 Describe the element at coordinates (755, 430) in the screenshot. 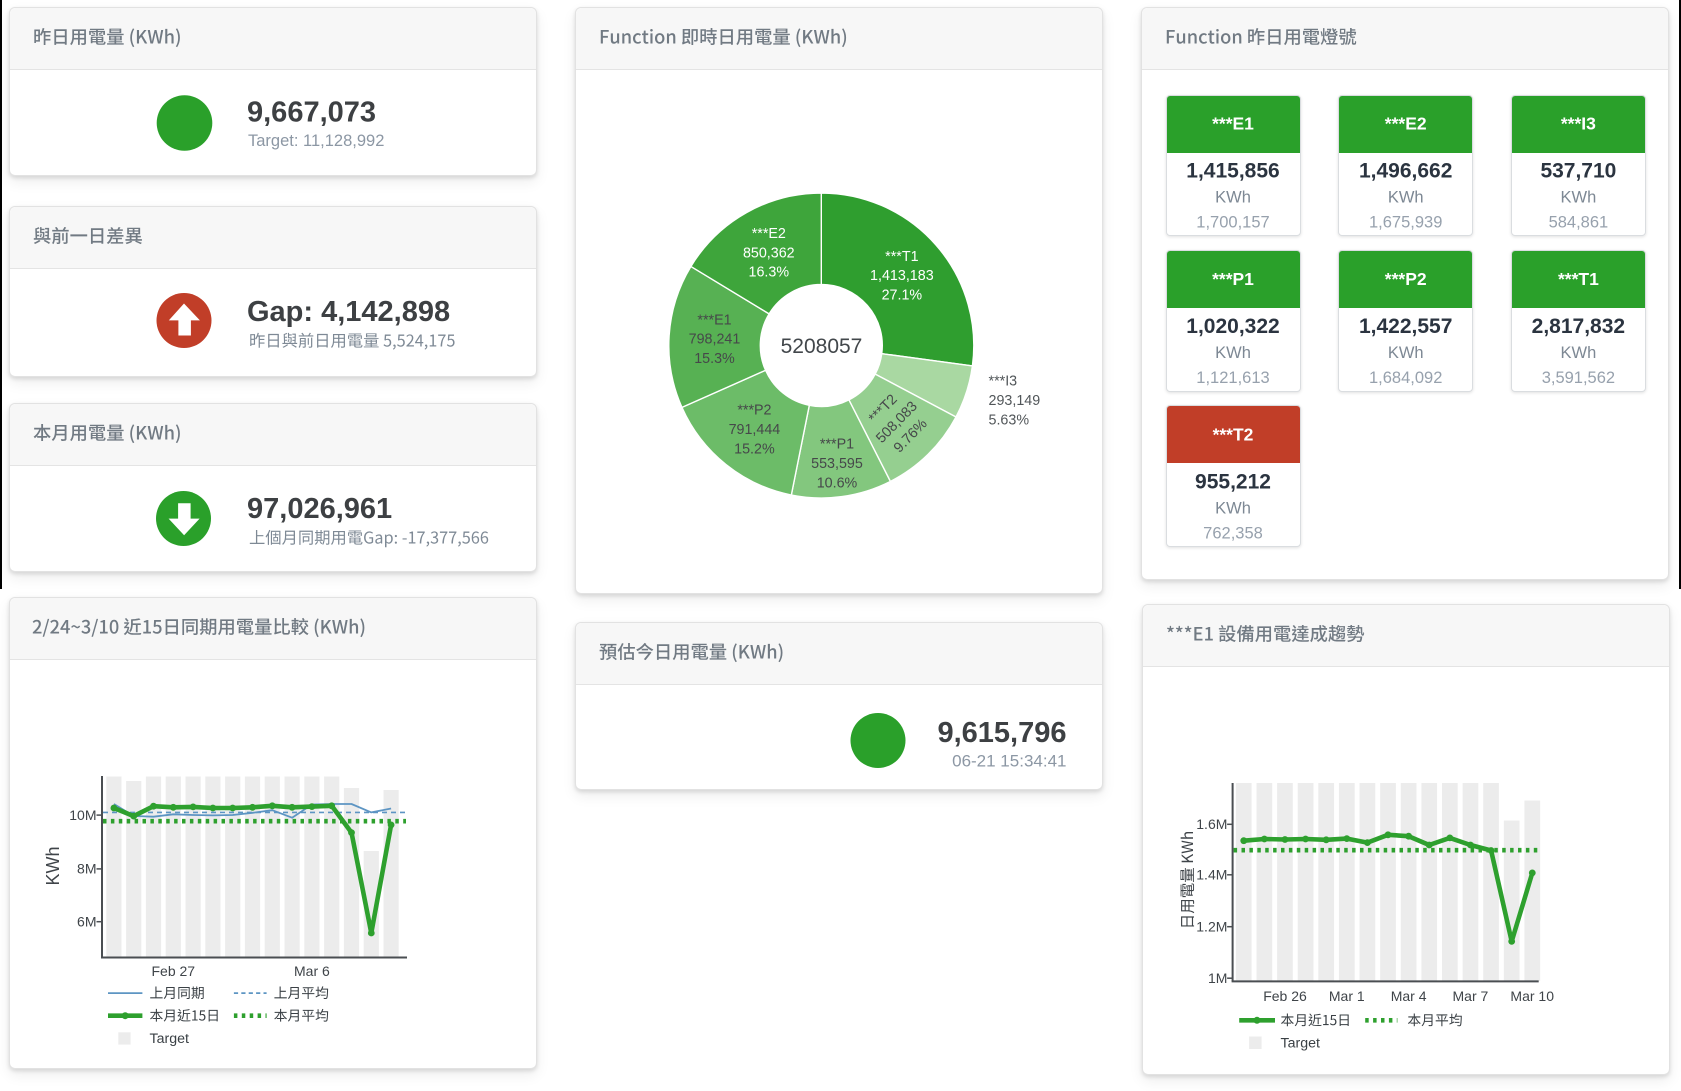

I see `svg-text: 791,444` at that location.